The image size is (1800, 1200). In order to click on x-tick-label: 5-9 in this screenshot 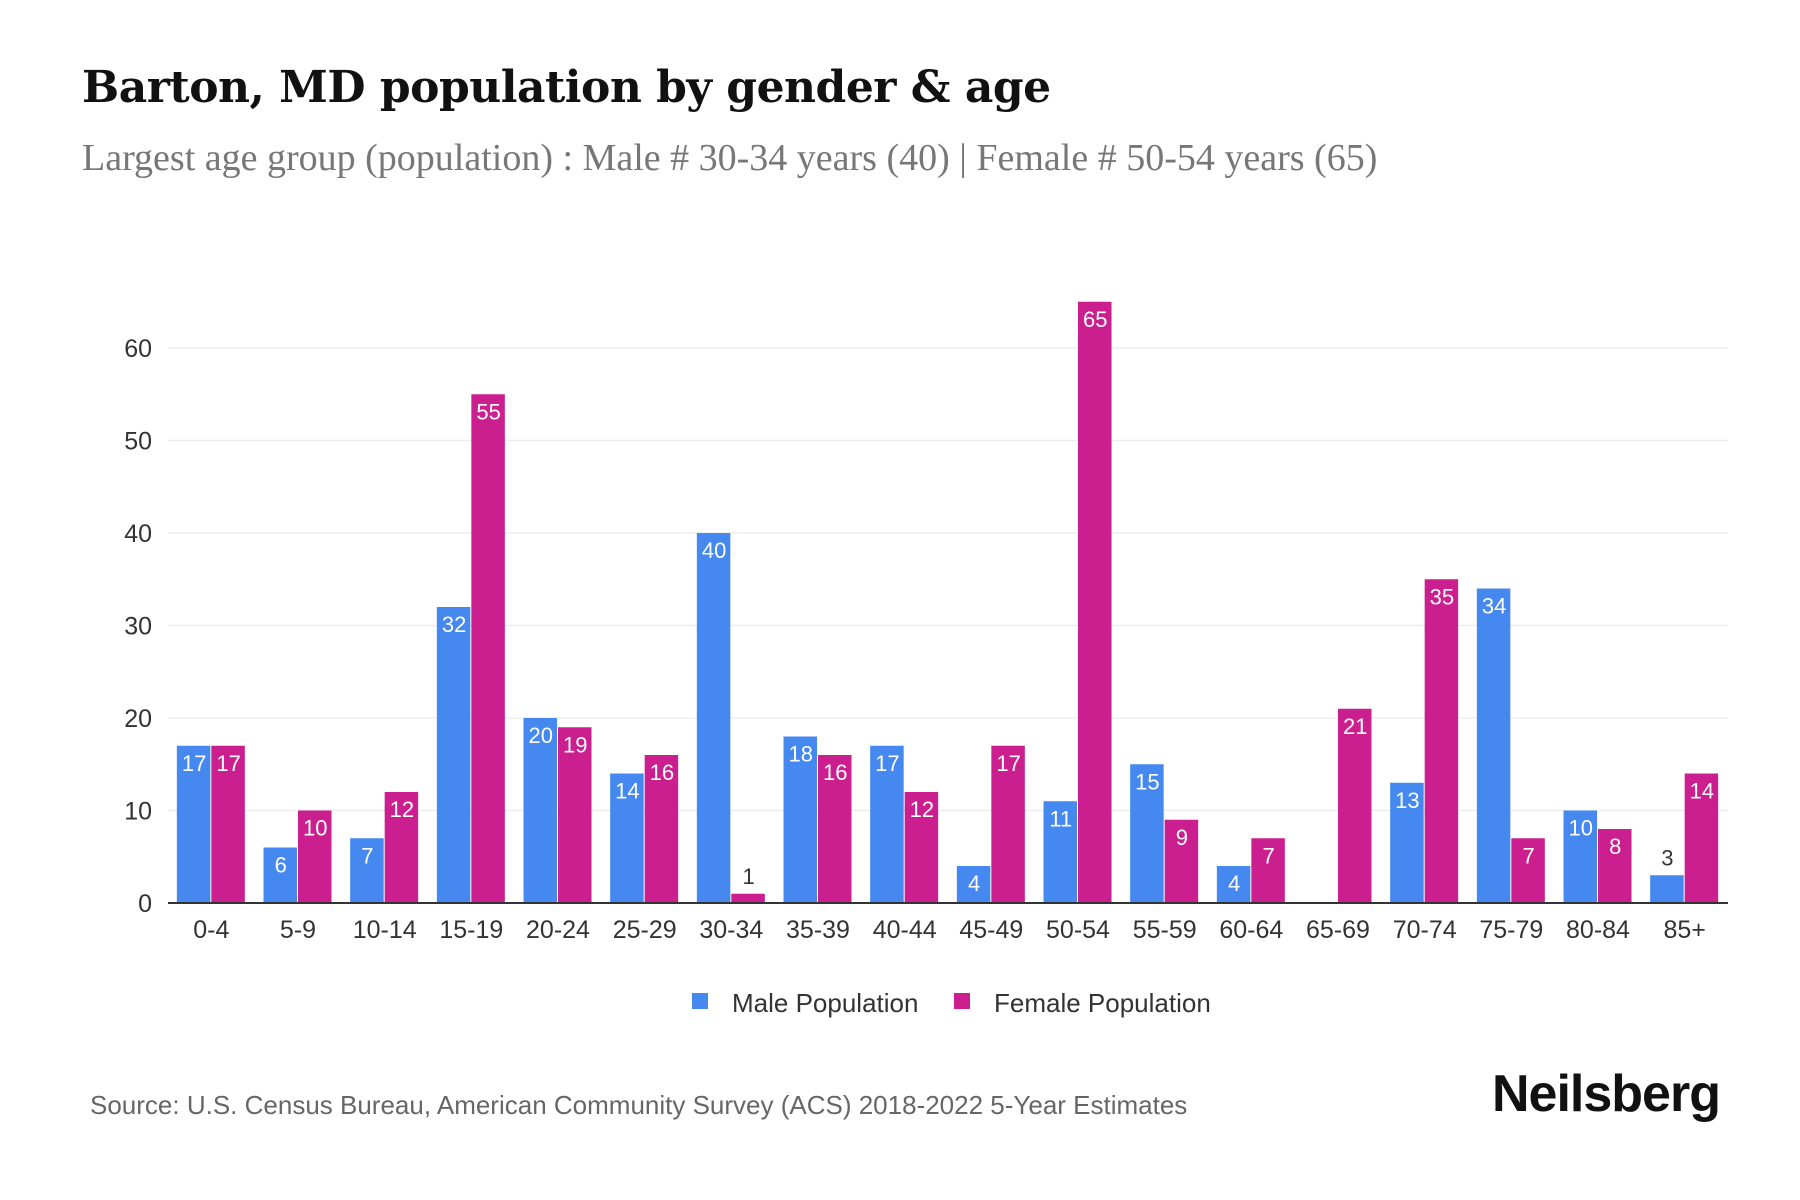, I will do `click(298, 930)`.